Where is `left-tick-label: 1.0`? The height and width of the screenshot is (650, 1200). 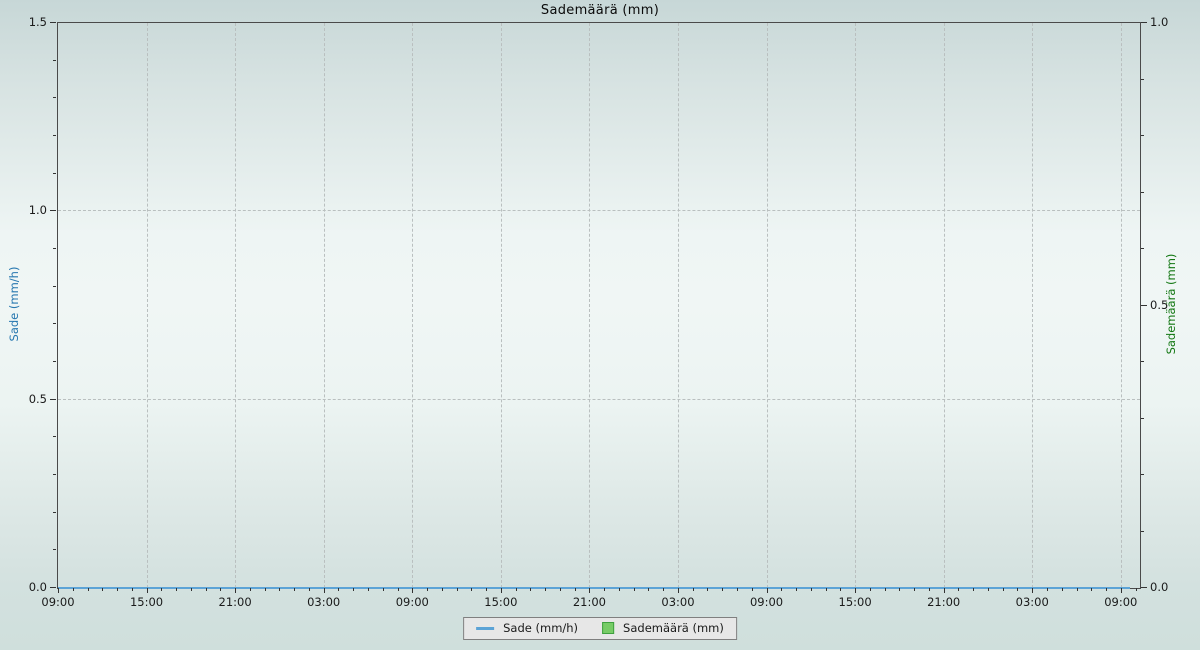
left-tick-label: 1.0 is located at coordinates (37, 210).